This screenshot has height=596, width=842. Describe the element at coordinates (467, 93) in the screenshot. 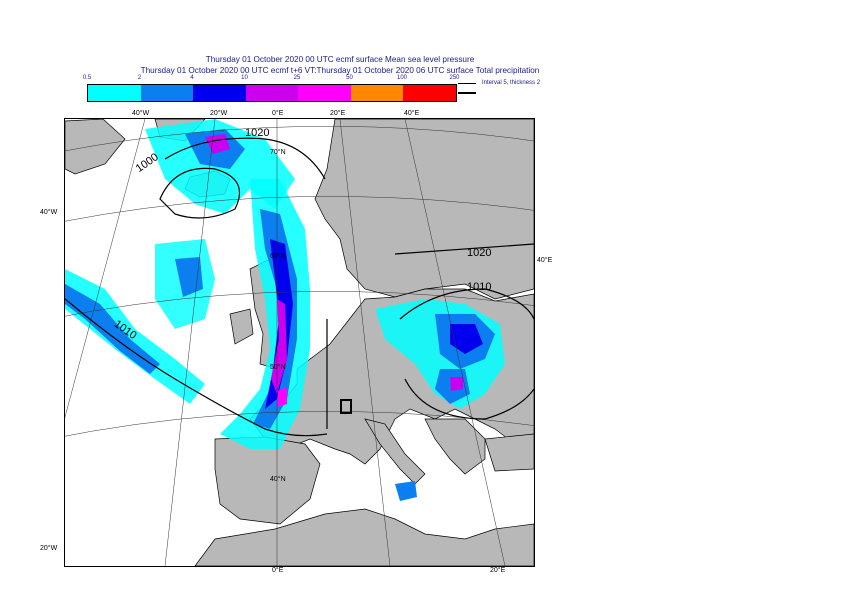

I see `legend-line-thick` at that location.